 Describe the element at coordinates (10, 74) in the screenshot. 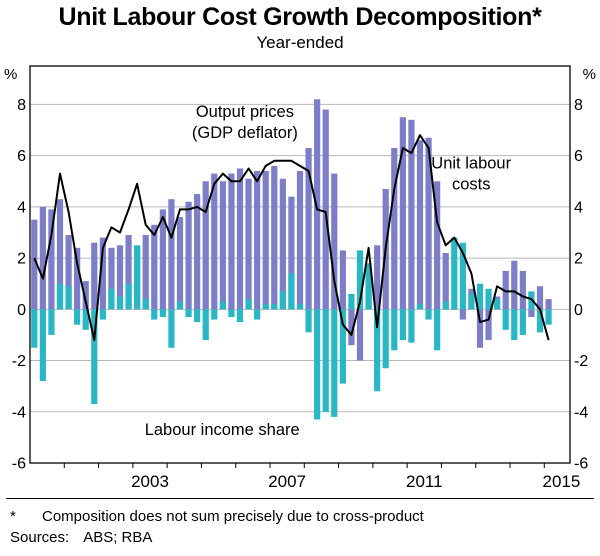

I see `y-axis-unit-left: %` at that location.